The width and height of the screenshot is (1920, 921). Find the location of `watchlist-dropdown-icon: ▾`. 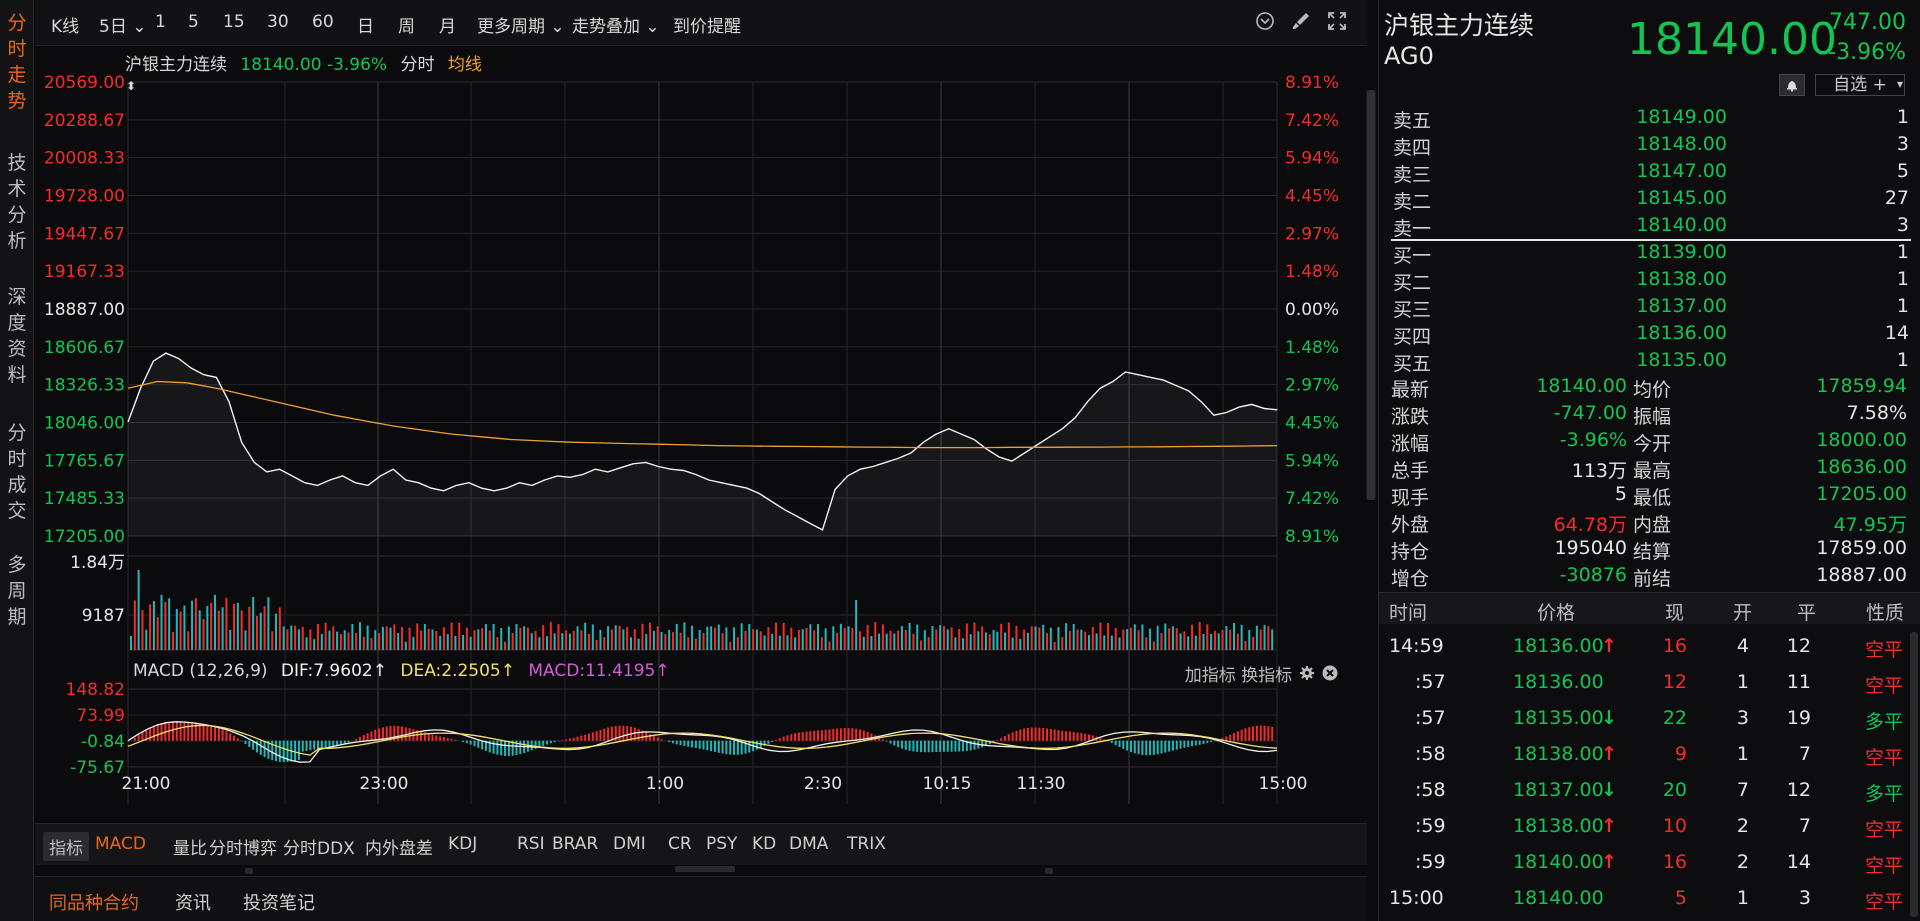

watchlist-dropdown-icon: ▾ is located at coordinates (1900, 84).